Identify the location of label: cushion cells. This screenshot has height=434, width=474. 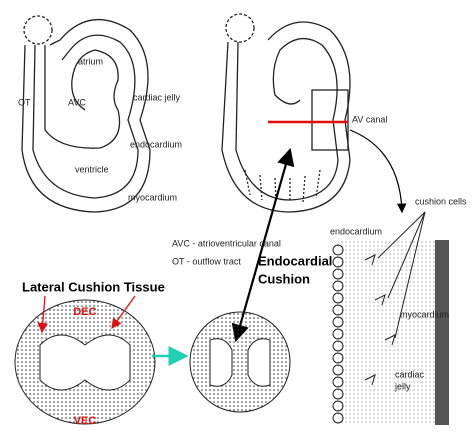
(441, 201).